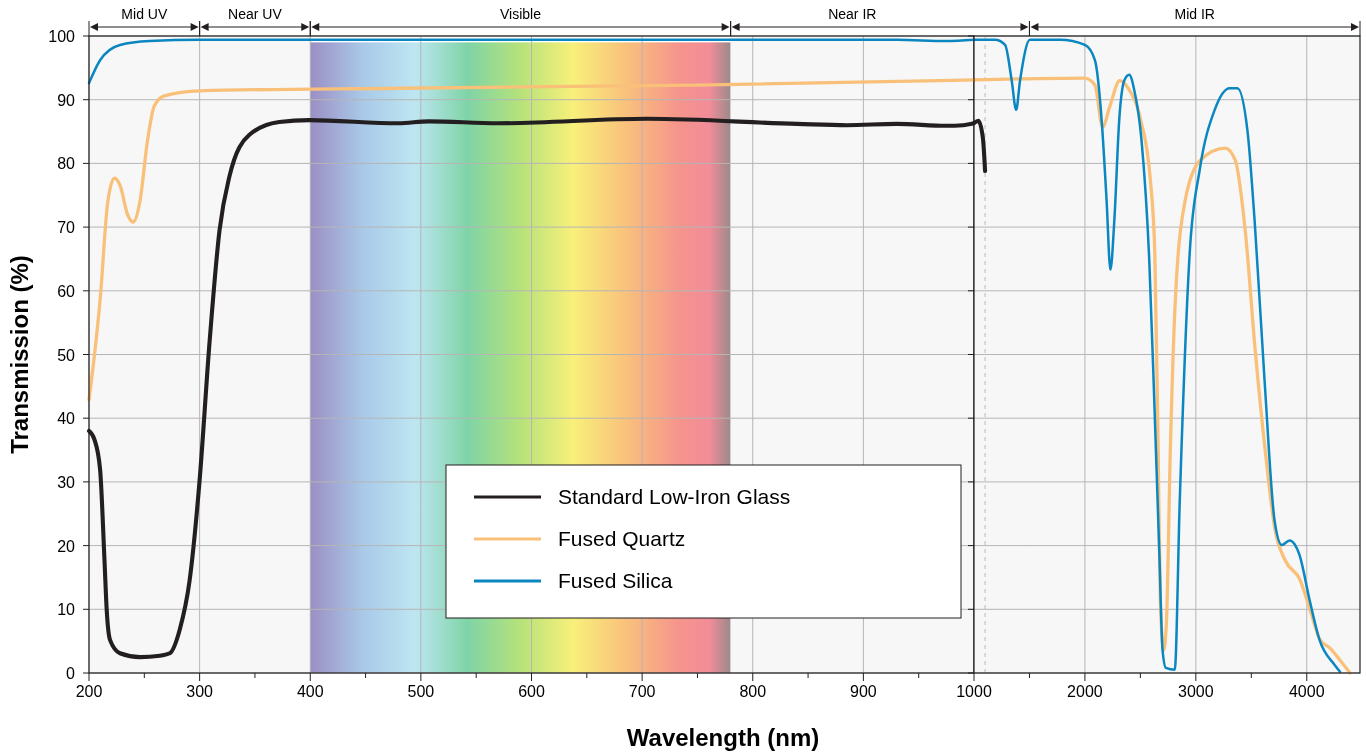  Describe the element at coordinates (622, 538) in the screenshot. I see `legend-label: Fused Quartz` at that location.